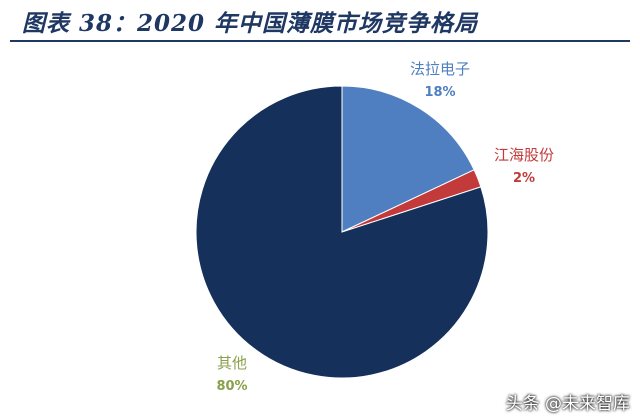 This screenshot has width=640, height=420. I want to click on slice-name-label-1: 法拉电子, so click(440, 69).